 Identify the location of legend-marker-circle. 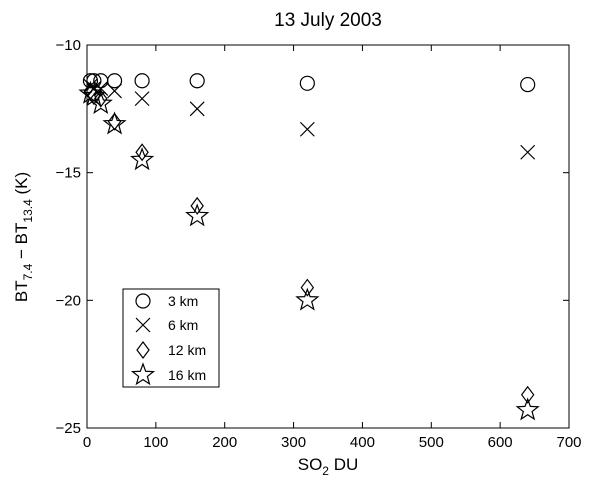
(143, 301).